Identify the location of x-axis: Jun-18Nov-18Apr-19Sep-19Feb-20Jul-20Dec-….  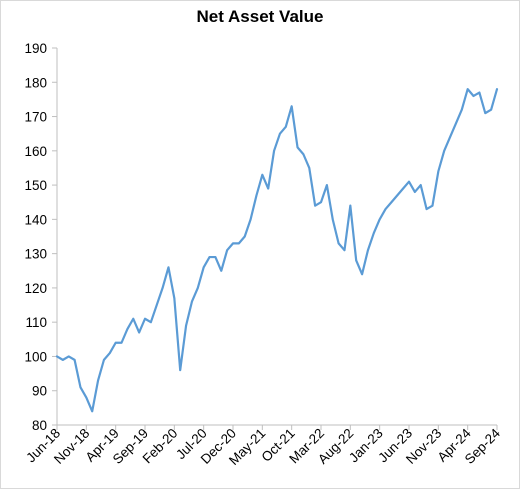
(263, 446).